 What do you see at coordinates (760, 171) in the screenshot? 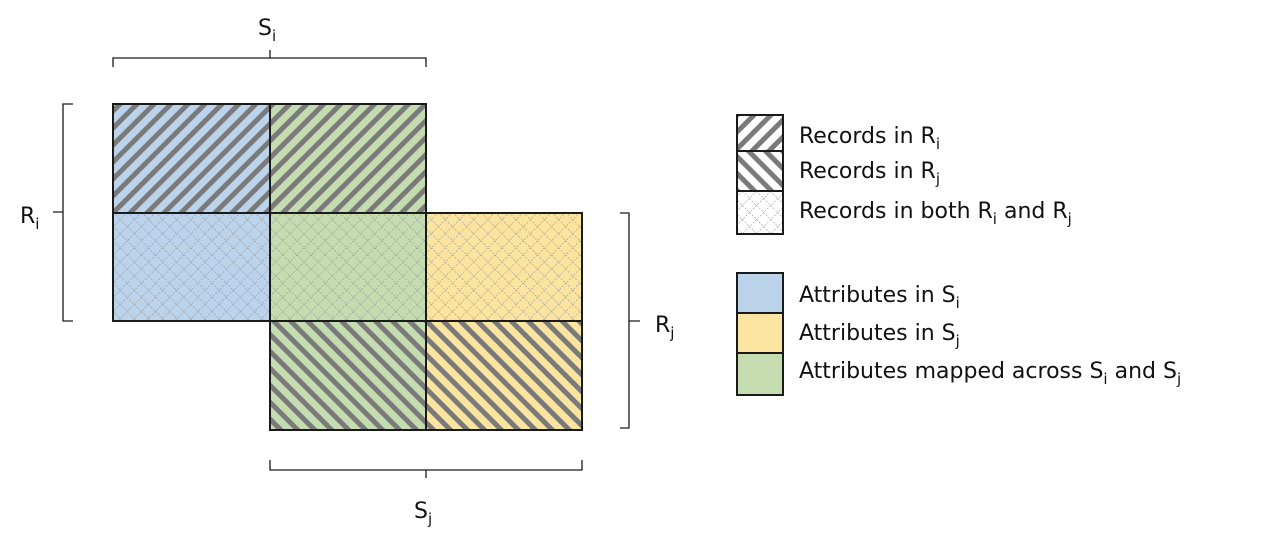
I see `legend-swatch-records-rj` at bounding box center [760, 171].